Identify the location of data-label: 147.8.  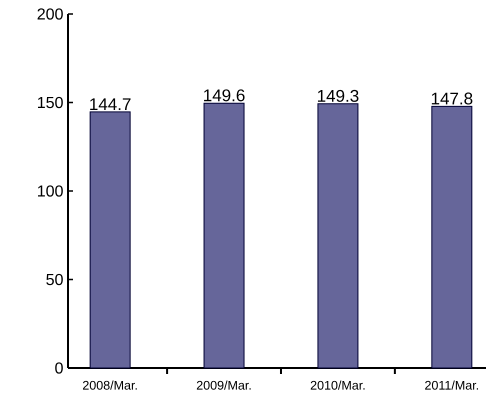
(452, 98).